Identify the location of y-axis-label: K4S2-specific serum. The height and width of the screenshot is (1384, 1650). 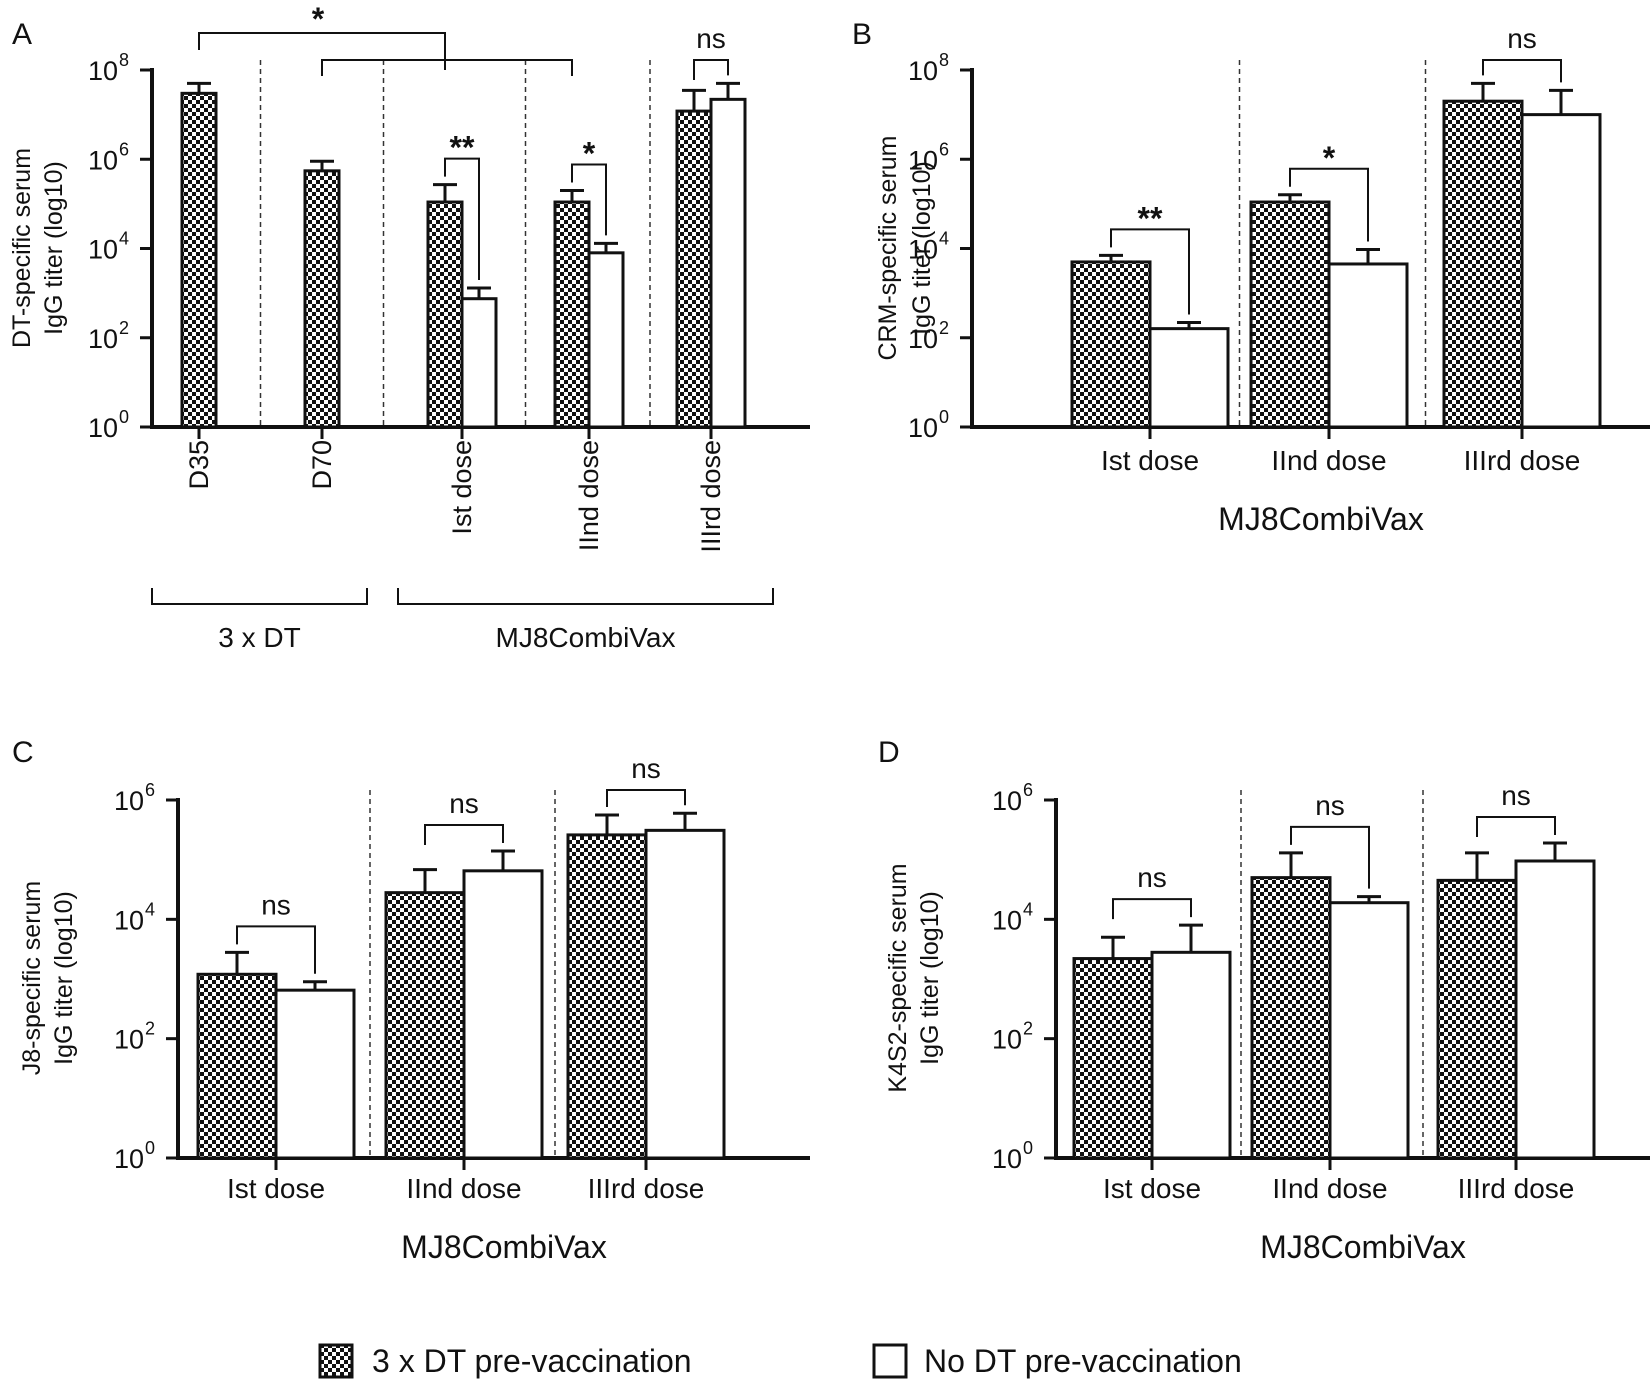
(898, 977).